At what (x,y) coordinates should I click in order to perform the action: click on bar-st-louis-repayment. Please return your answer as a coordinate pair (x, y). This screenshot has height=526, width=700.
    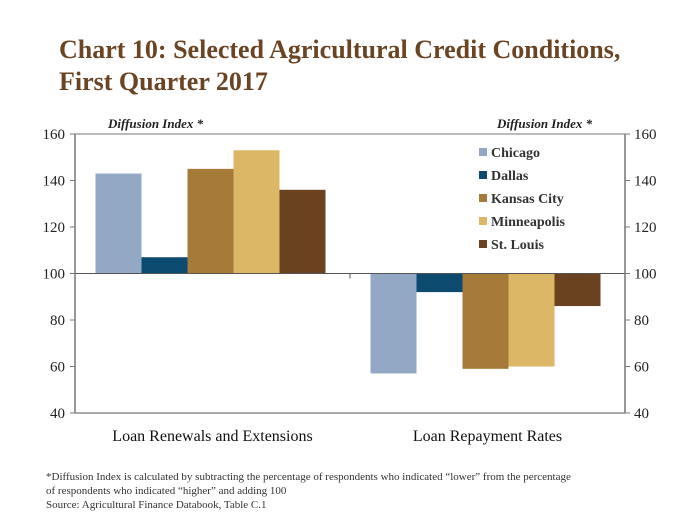
    Looking at the image, I should click on (577, 290).